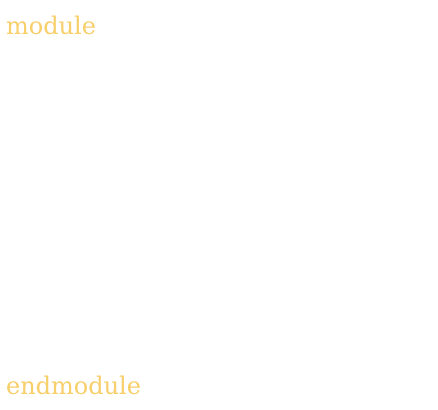  What do you see at coordinates (51, 26) in the screenshot?
I see `module-keyword: module` at bounding box center [51, 26].